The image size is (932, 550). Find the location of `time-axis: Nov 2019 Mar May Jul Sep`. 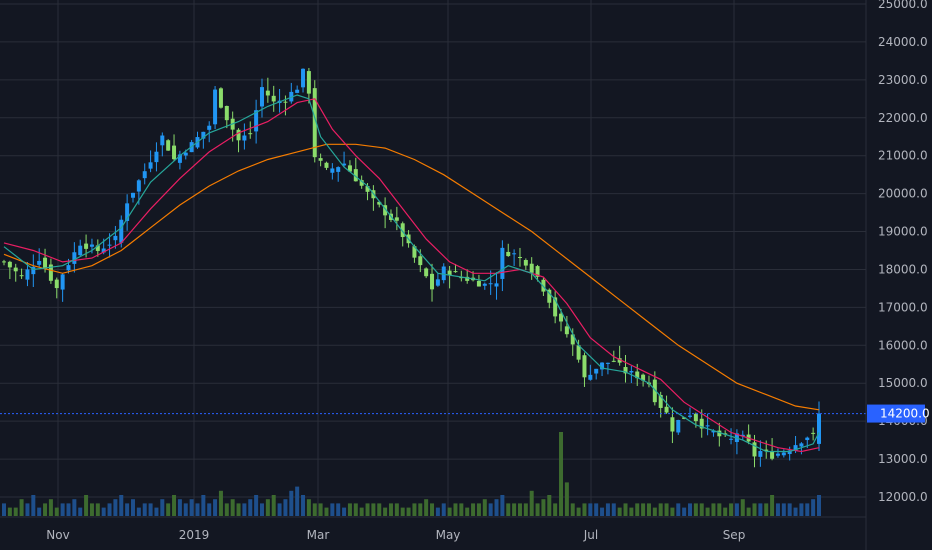

time-axis: Nov 2019 Mar May Jul Sep is located at coordinates (395, 535).